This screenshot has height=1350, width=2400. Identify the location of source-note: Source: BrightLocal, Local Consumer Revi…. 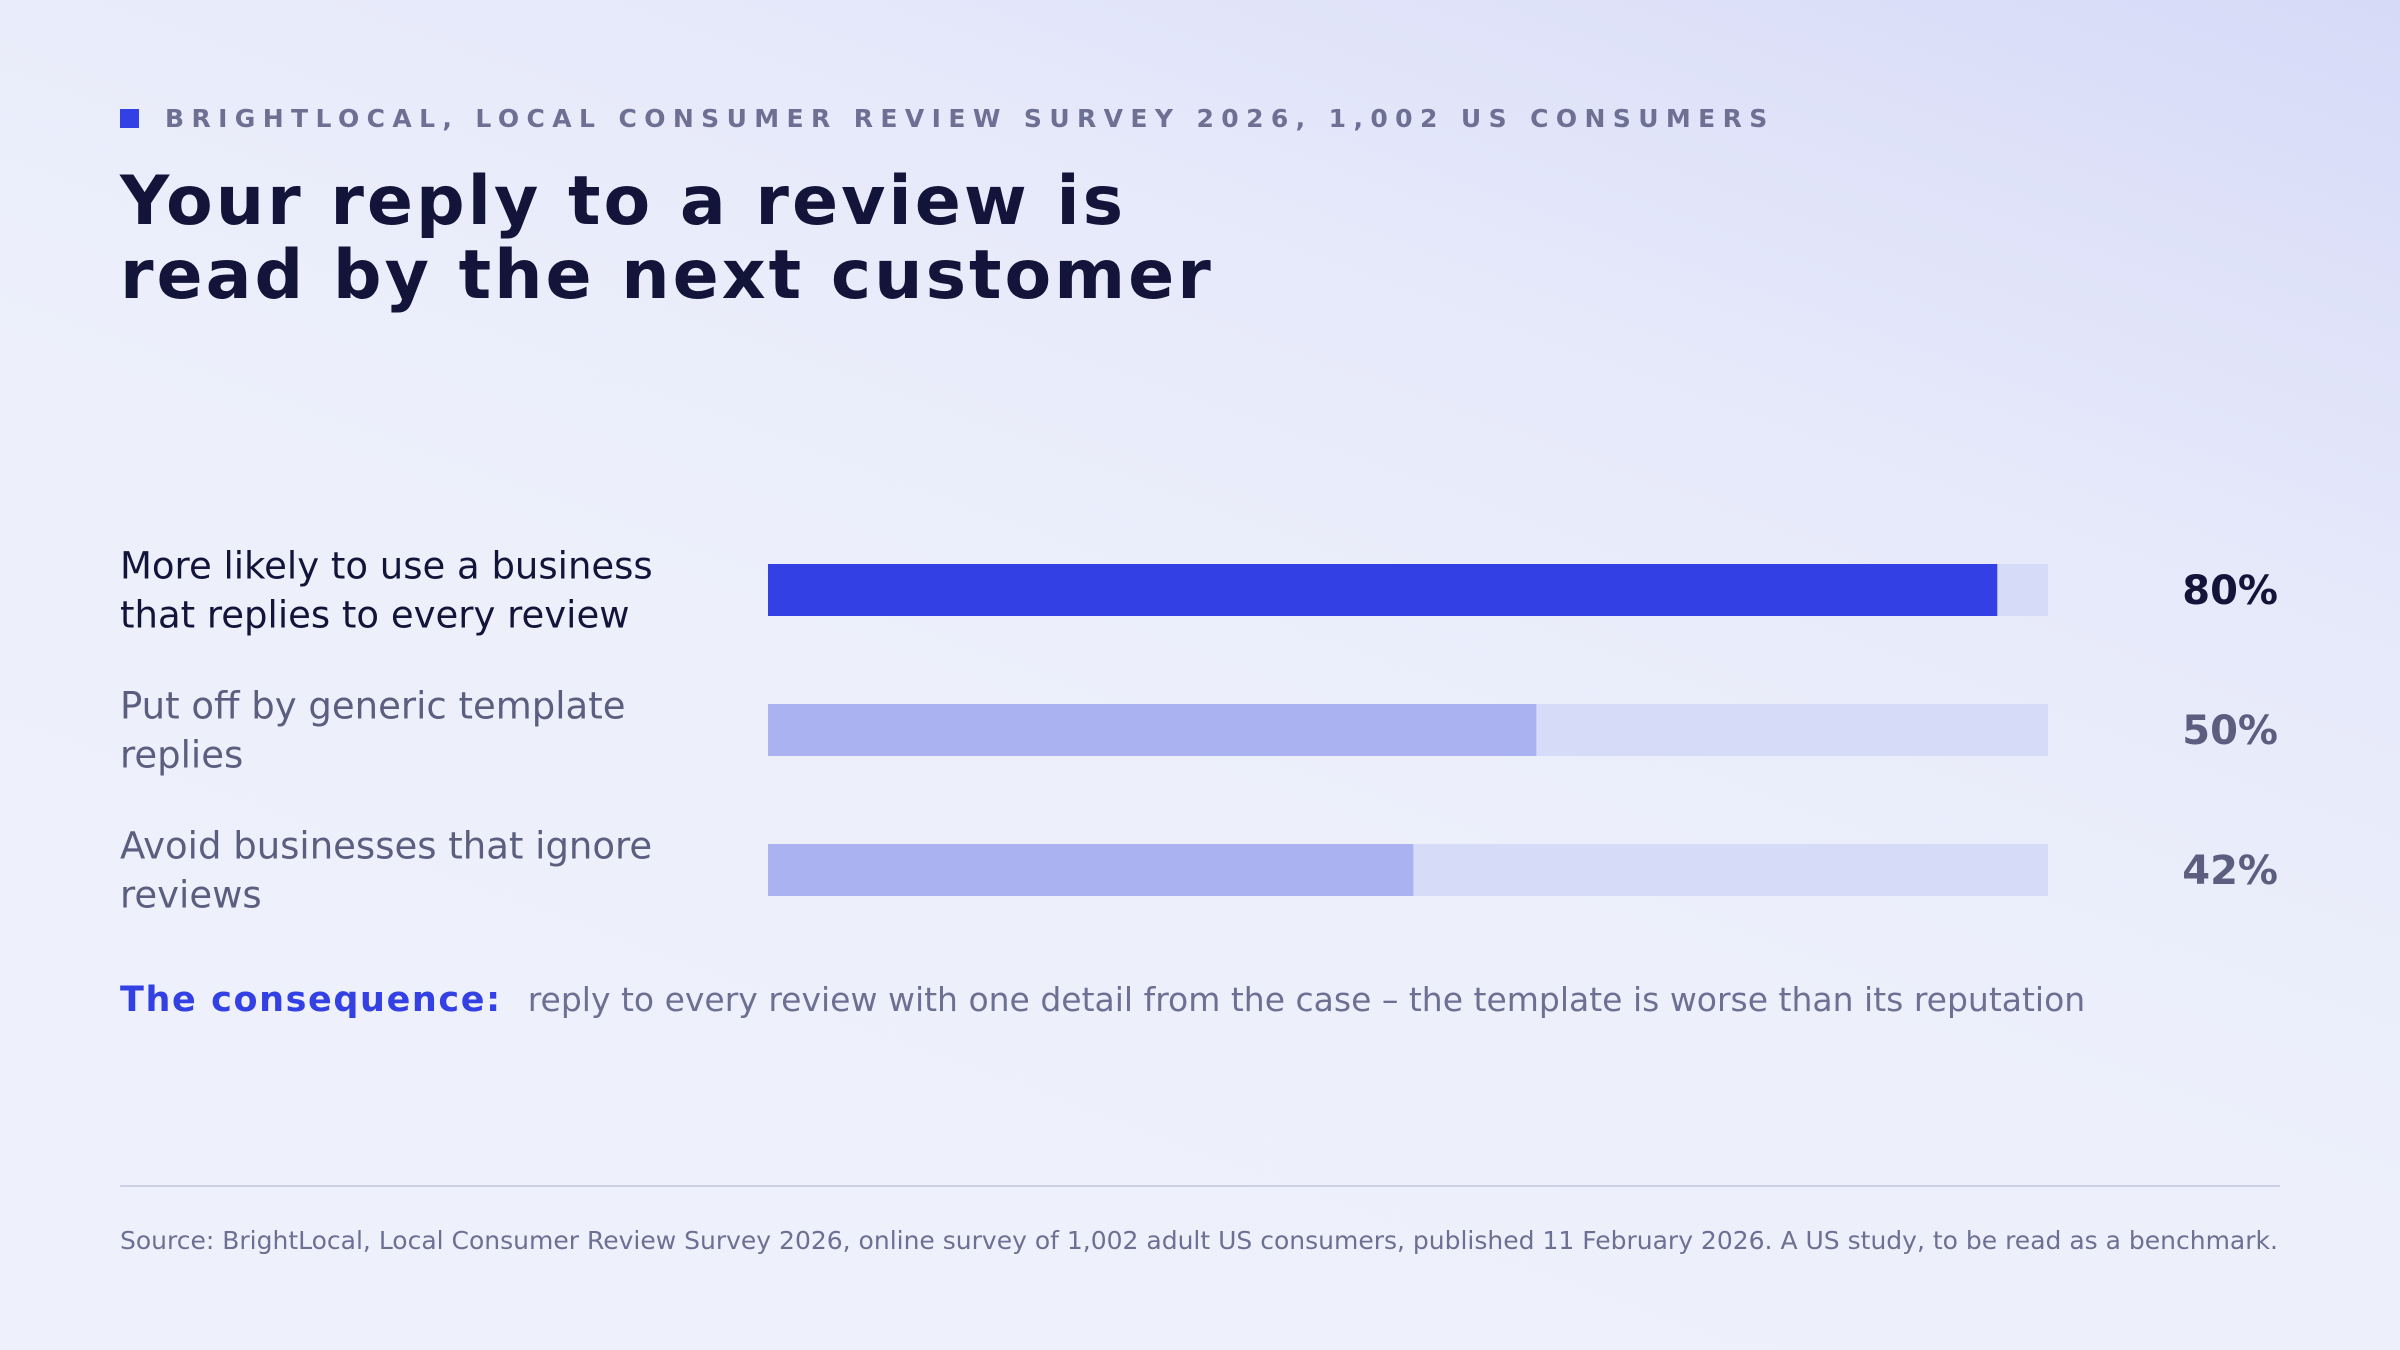
(1199, 1240).